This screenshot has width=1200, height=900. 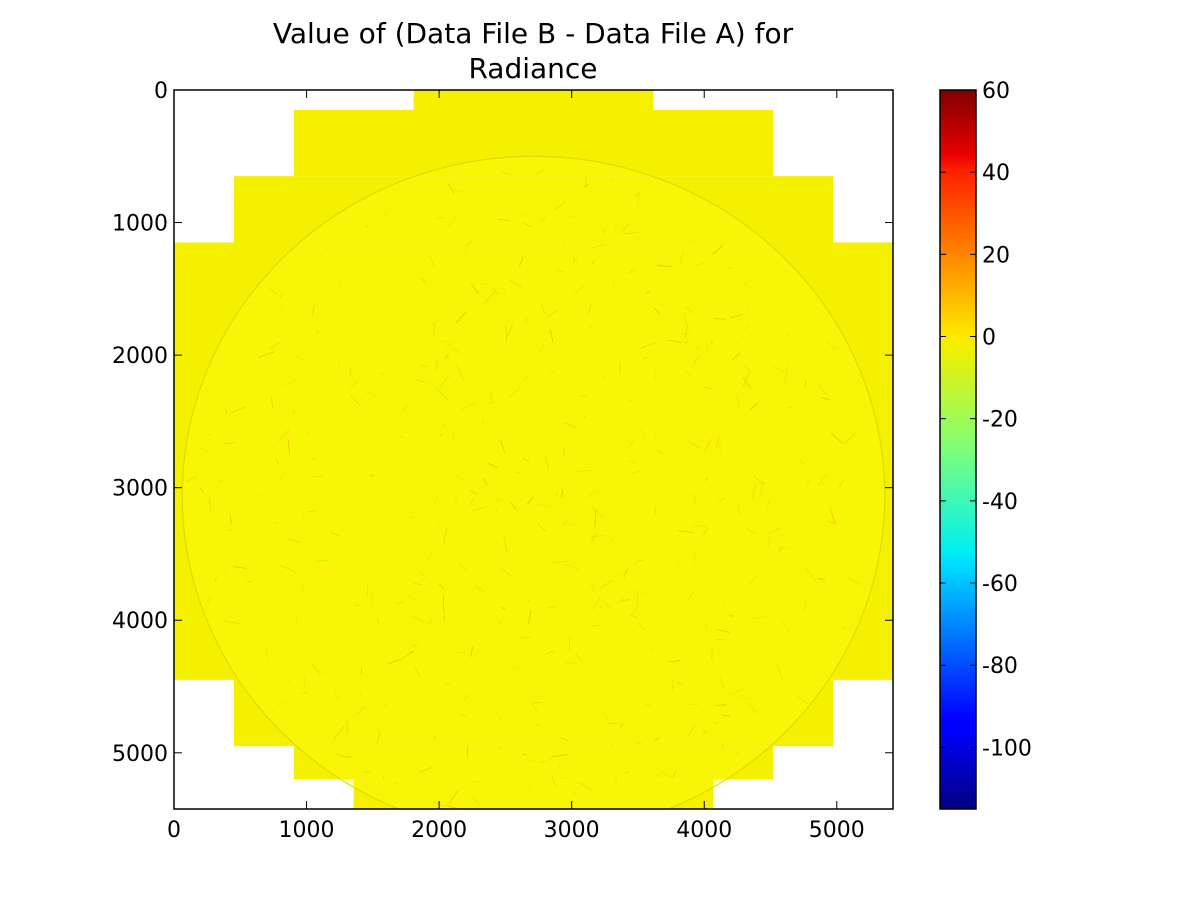 What do you see at coordinates (1000, 584) in the screenshot?
I see `colorbar-tick-label: -60` at bounding box center [1000, 584].